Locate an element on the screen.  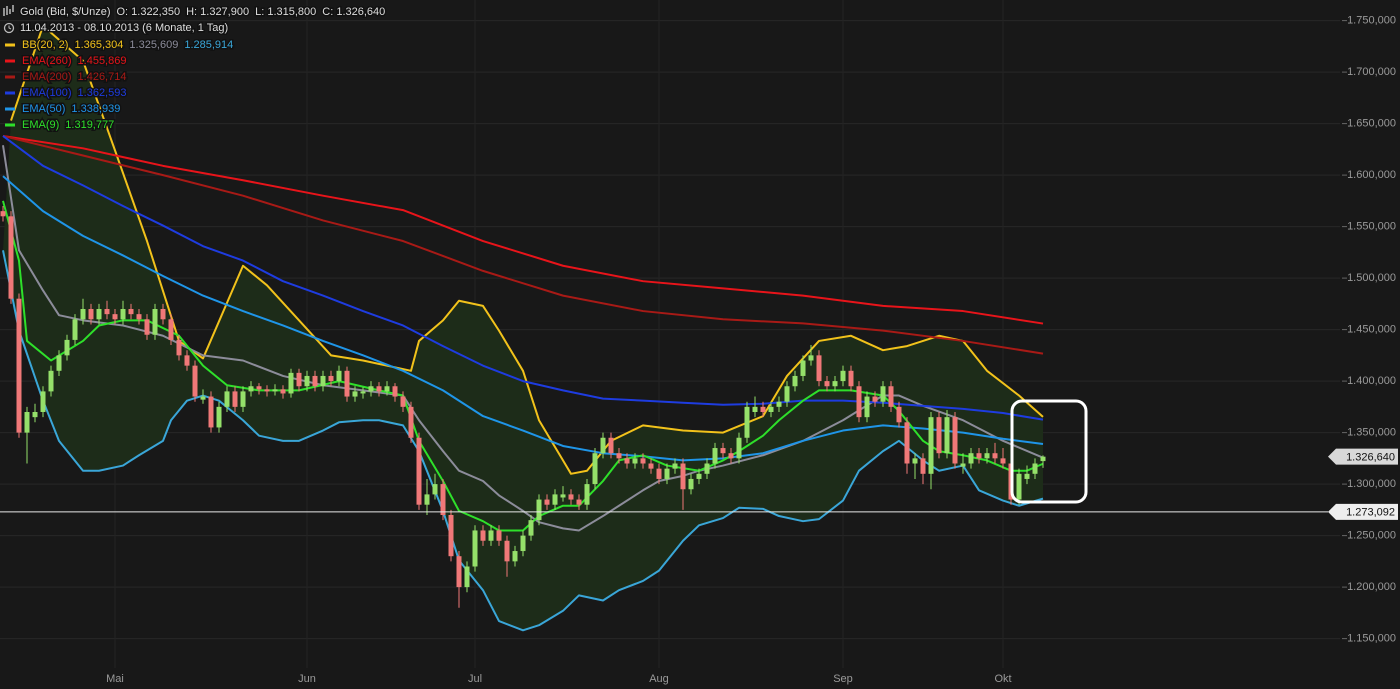
y-tick-label: 1.550,000 is located at coordinates (1371, 227).